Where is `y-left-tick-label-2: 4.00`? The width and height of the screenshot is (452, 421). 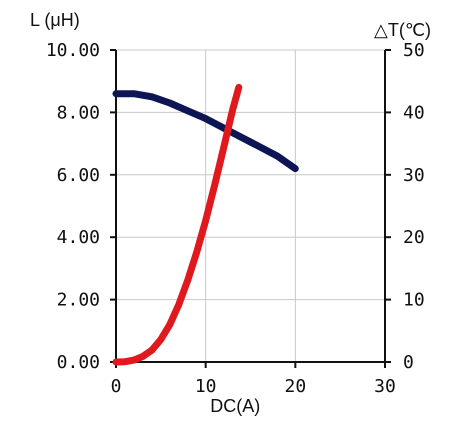
y-left-tick-label-2: 4.00 is located at coordinates (78, 237).